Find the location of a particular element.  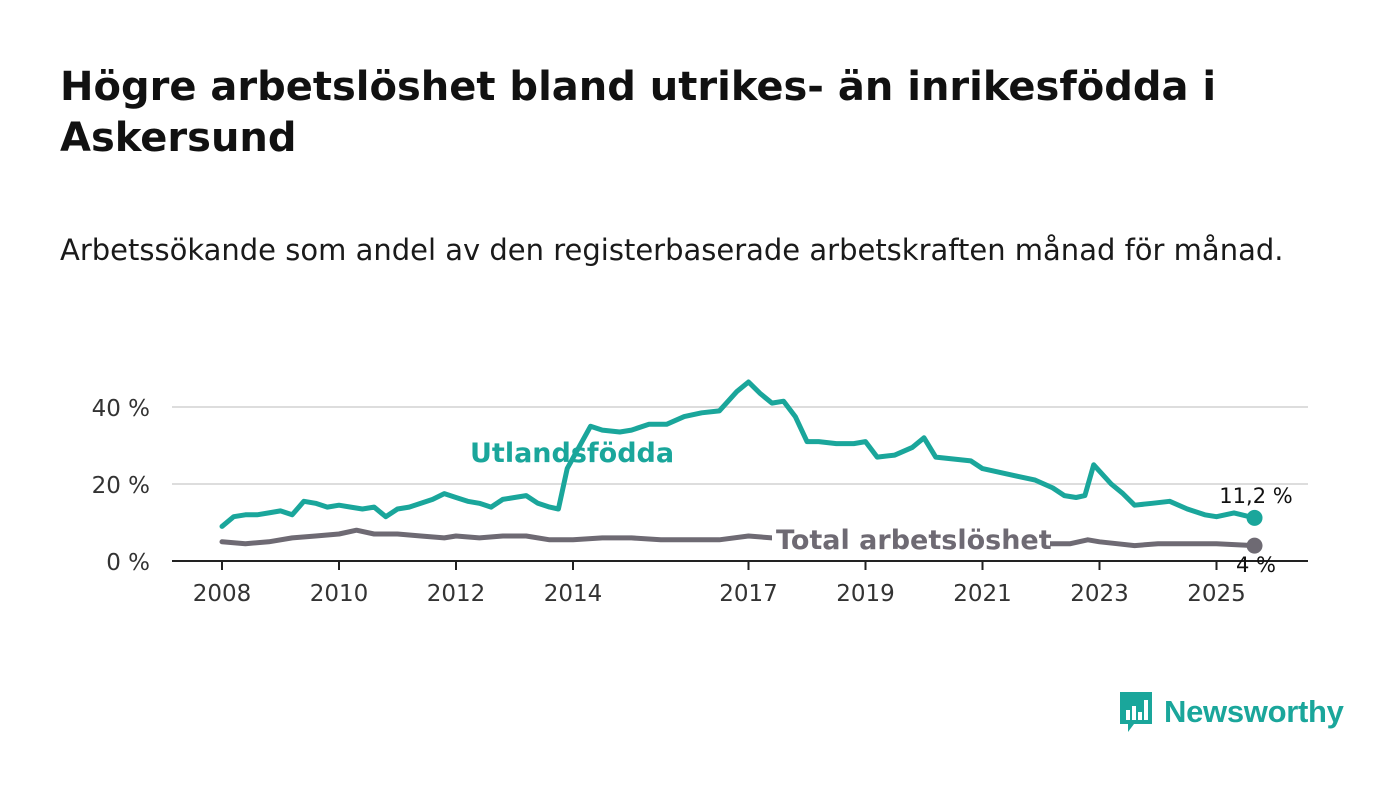

series-label-total-bg is located at coordinates (911, 539).